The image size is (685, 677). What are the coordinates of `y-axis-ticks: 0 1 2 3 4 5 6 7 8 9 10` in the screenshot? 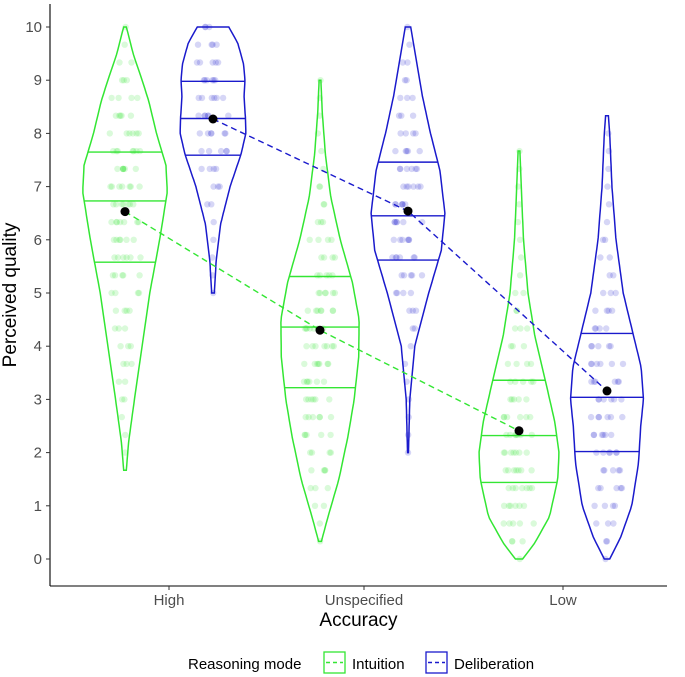 It's located at (37, 293).